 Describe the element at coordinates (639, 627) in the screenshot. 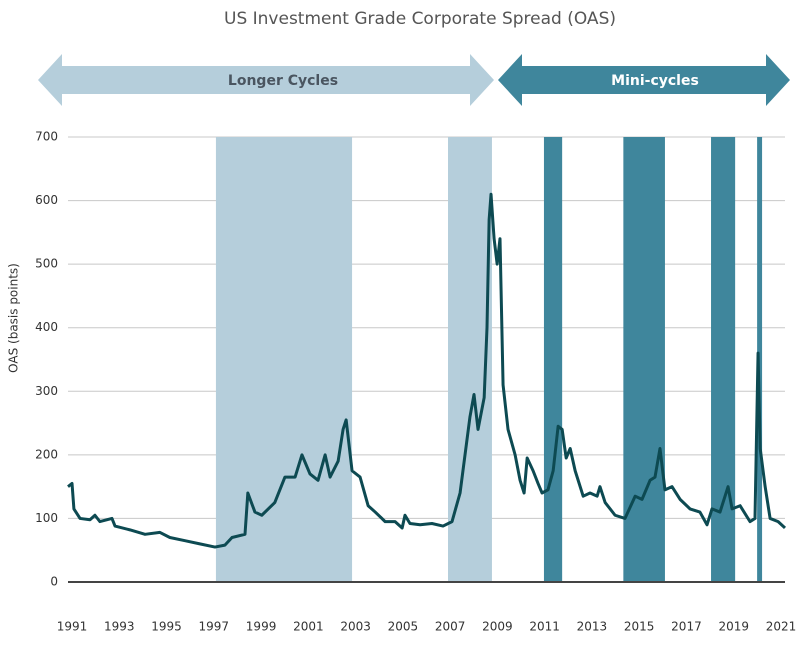

I see `x-tick-label: 2015` at that location.